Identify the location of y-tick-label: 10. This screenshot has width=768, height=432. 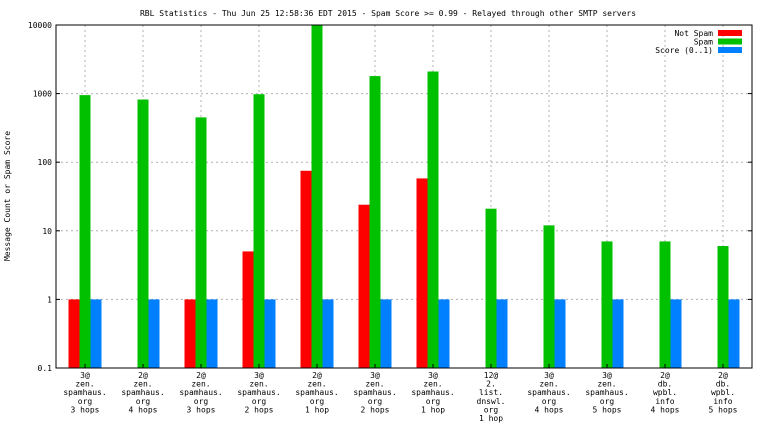
(47, 231).